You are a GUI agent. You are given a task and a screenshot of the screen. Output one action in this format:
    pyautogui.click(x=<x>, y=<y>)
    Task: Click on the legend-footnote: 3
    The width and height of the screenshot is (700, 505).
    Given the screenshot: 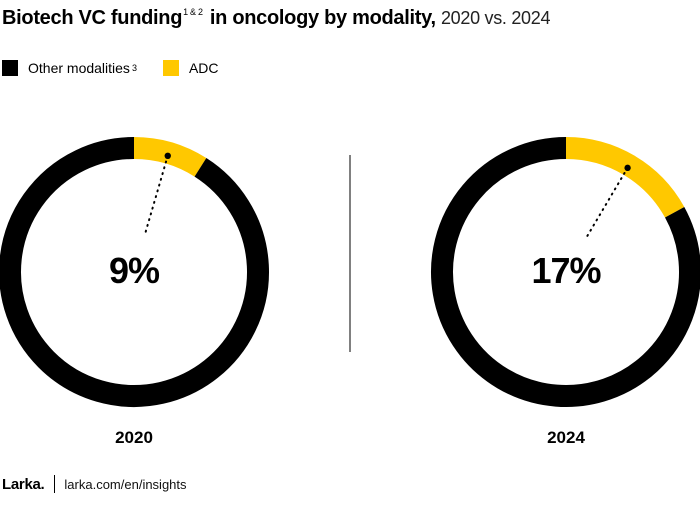 What is the action you would take?
    pyautogui.click(x=134, y=68)
    